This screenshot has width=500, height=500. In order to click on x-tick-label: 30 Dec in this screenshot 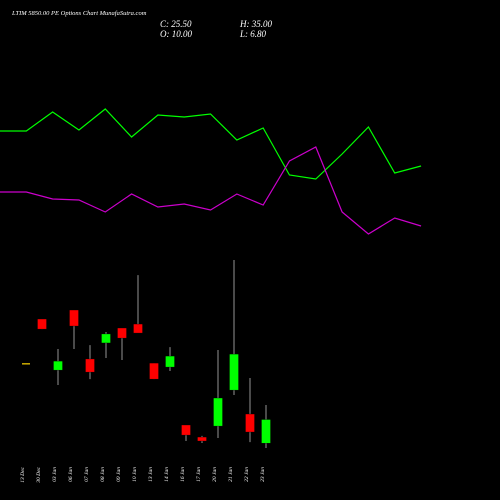, I will do `click(39, 474)`.